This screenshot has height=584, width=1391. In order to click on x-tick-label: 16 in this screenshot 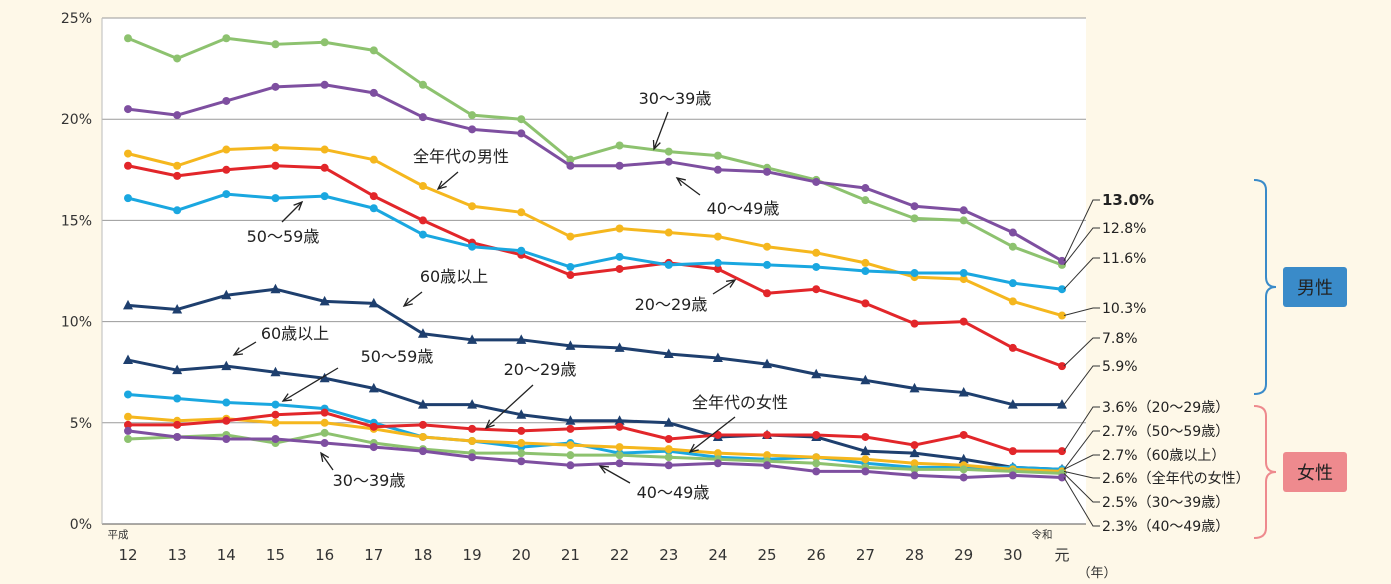, I will do `click(324, 555)`.